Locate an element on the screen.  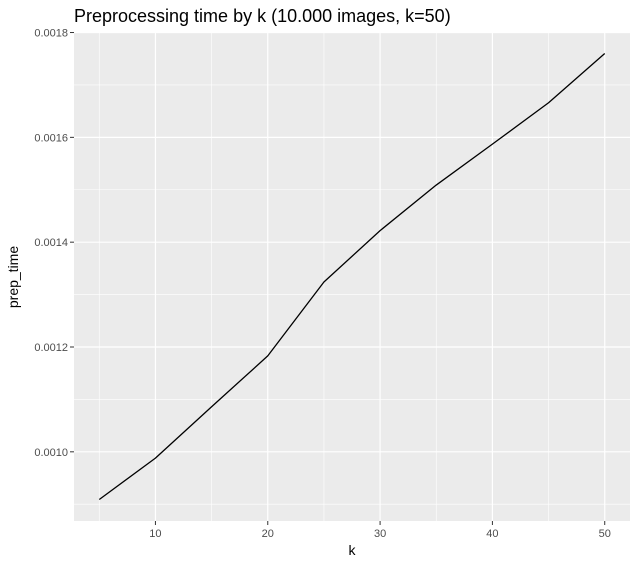
y-tick-label: 0.0010 is located at coordinates (51, 453).